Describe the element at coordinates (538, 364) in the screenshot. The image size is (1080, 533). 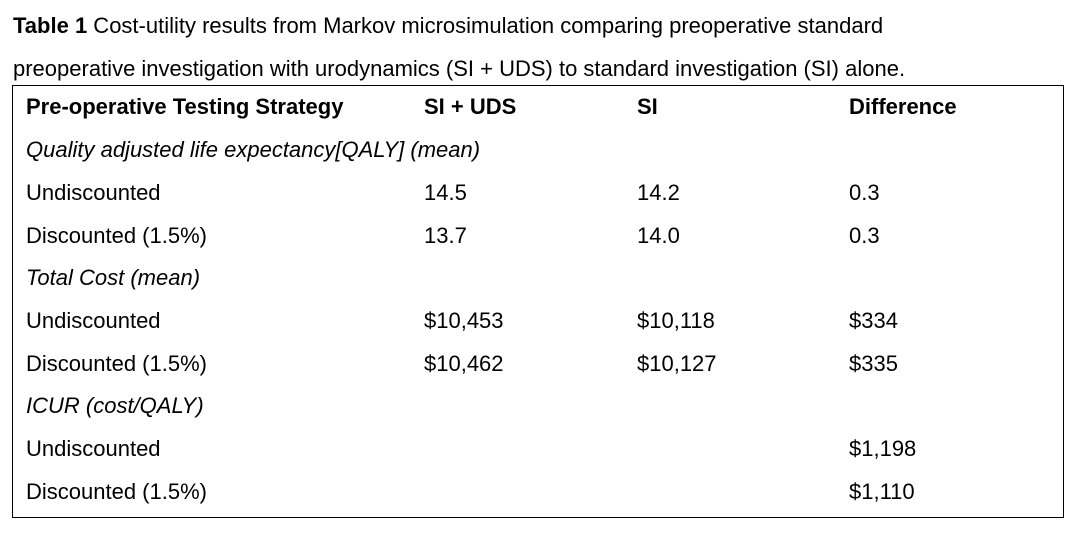
I see `table-row: Discounted (1.5%) $10,462 $10,127 $335` at that location.